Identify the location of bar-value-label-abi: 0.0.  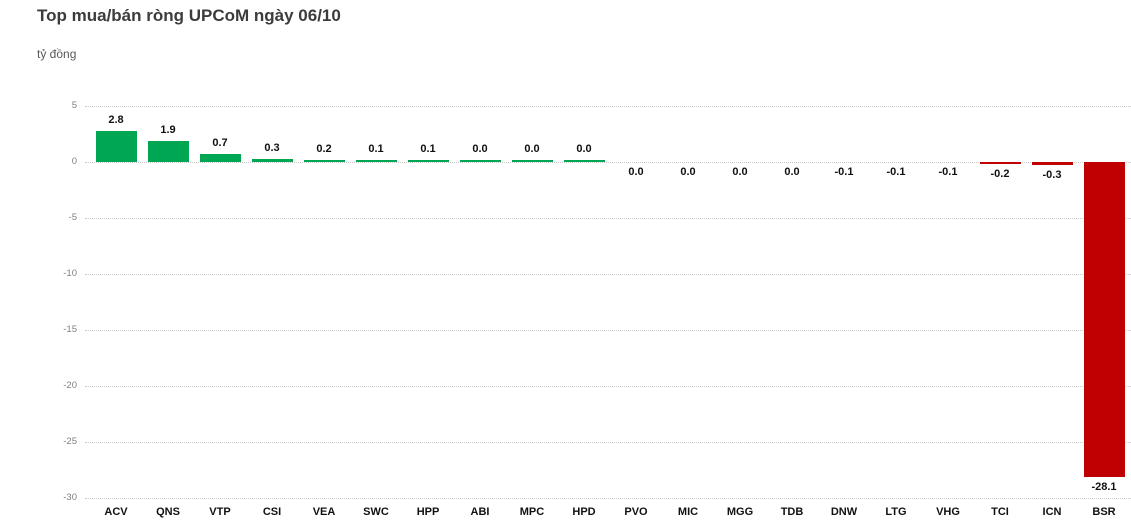
(480, 149).